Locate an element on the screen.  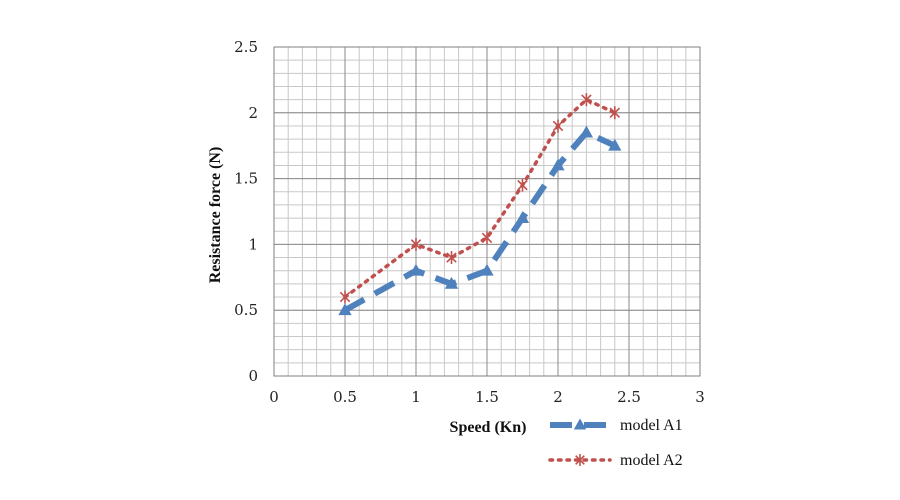
series-line-model-a2 is located at coordinates (480, 198).